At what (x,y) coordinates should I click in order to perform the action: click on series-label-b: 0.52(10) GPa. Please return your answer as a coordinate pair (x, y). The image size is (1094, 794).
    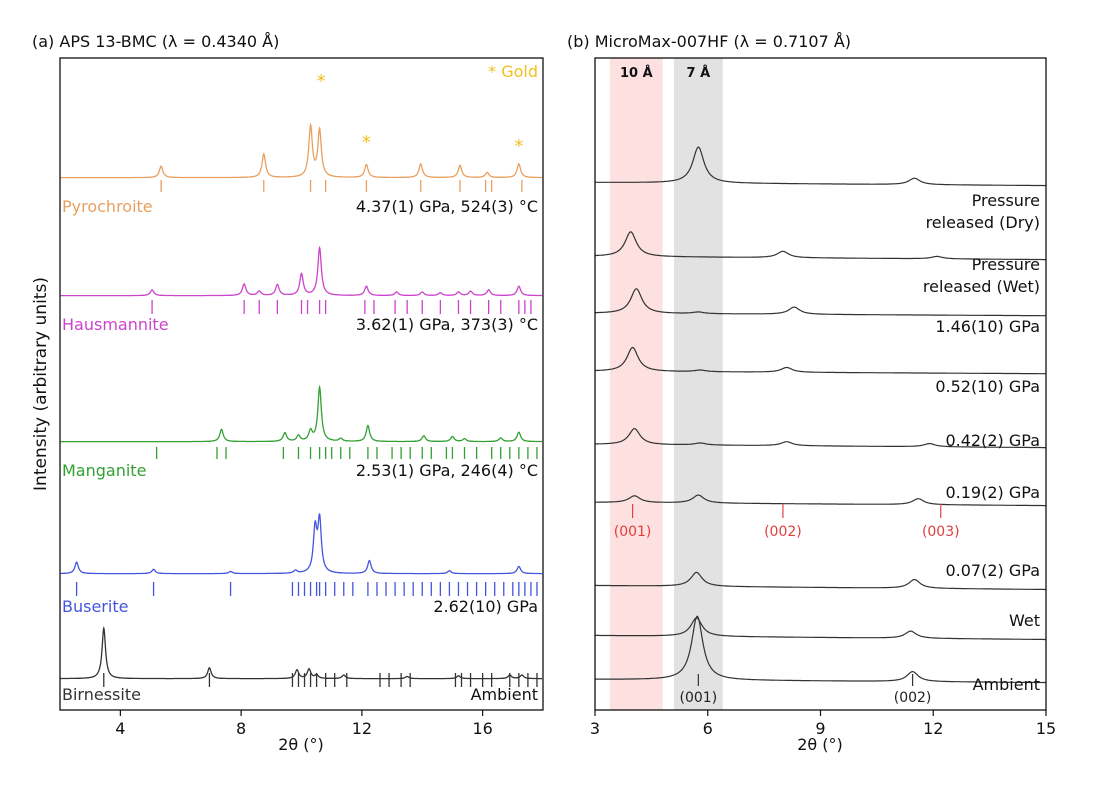
    Looking at the image, I should click on (987, 386).